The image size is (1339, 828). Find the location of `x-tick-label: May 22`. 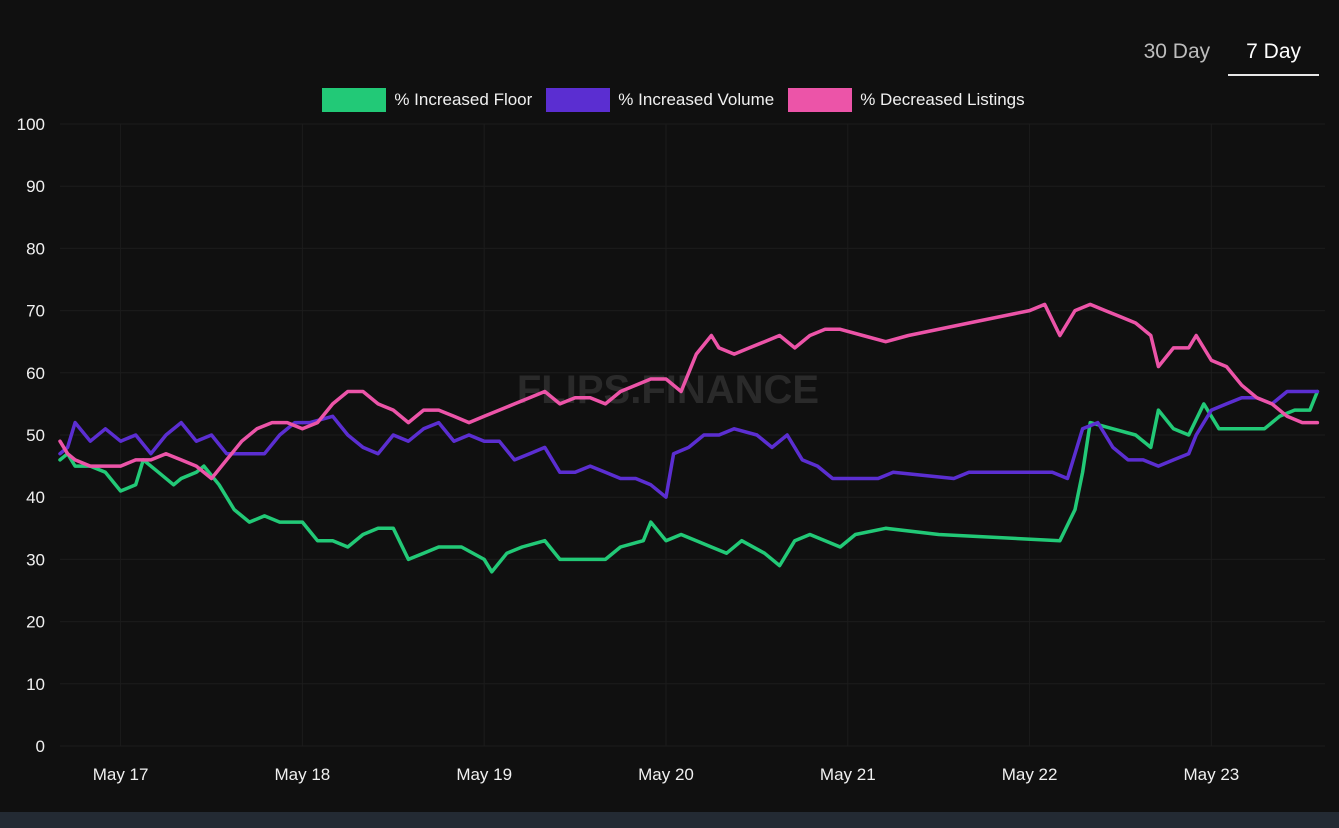

x-tick-label: May 22 is located at coordinates (1030, 774).